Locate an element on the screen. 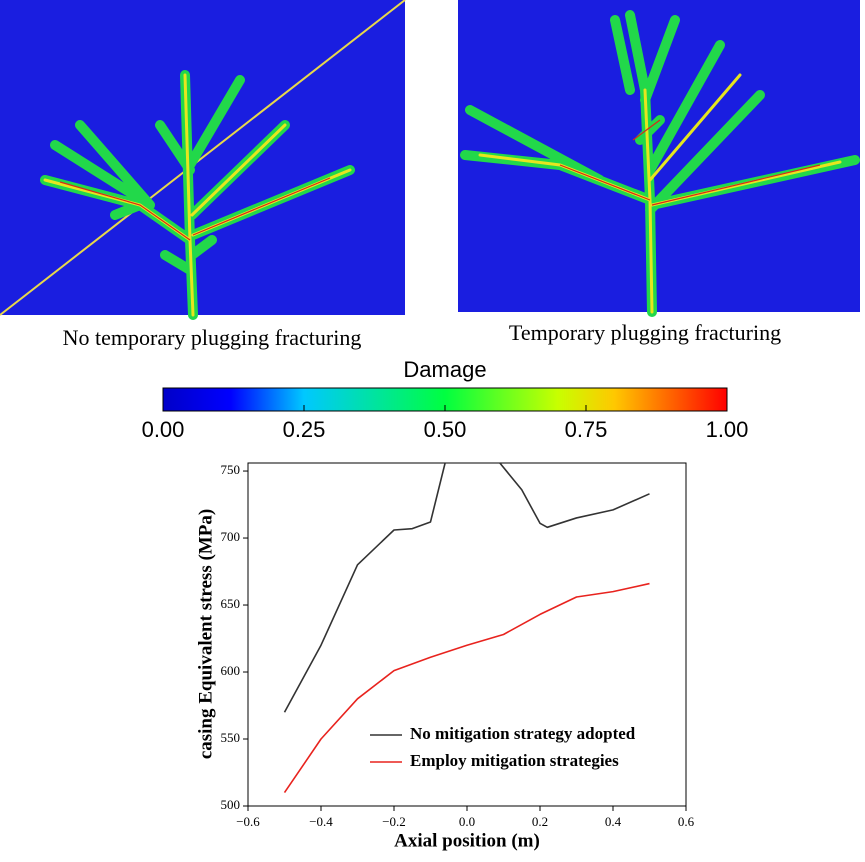 The image size is (865, 862). x-tick-label: 0.0 is located at coordinates (467, 821).